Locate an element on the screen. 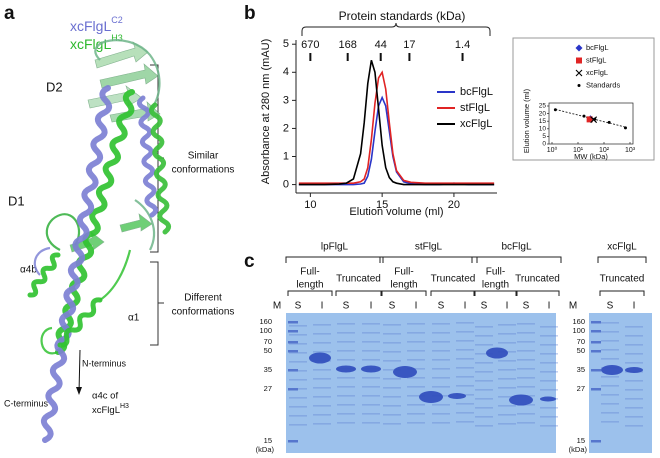  domain-label: D2 is located at coordinates (54, 86).